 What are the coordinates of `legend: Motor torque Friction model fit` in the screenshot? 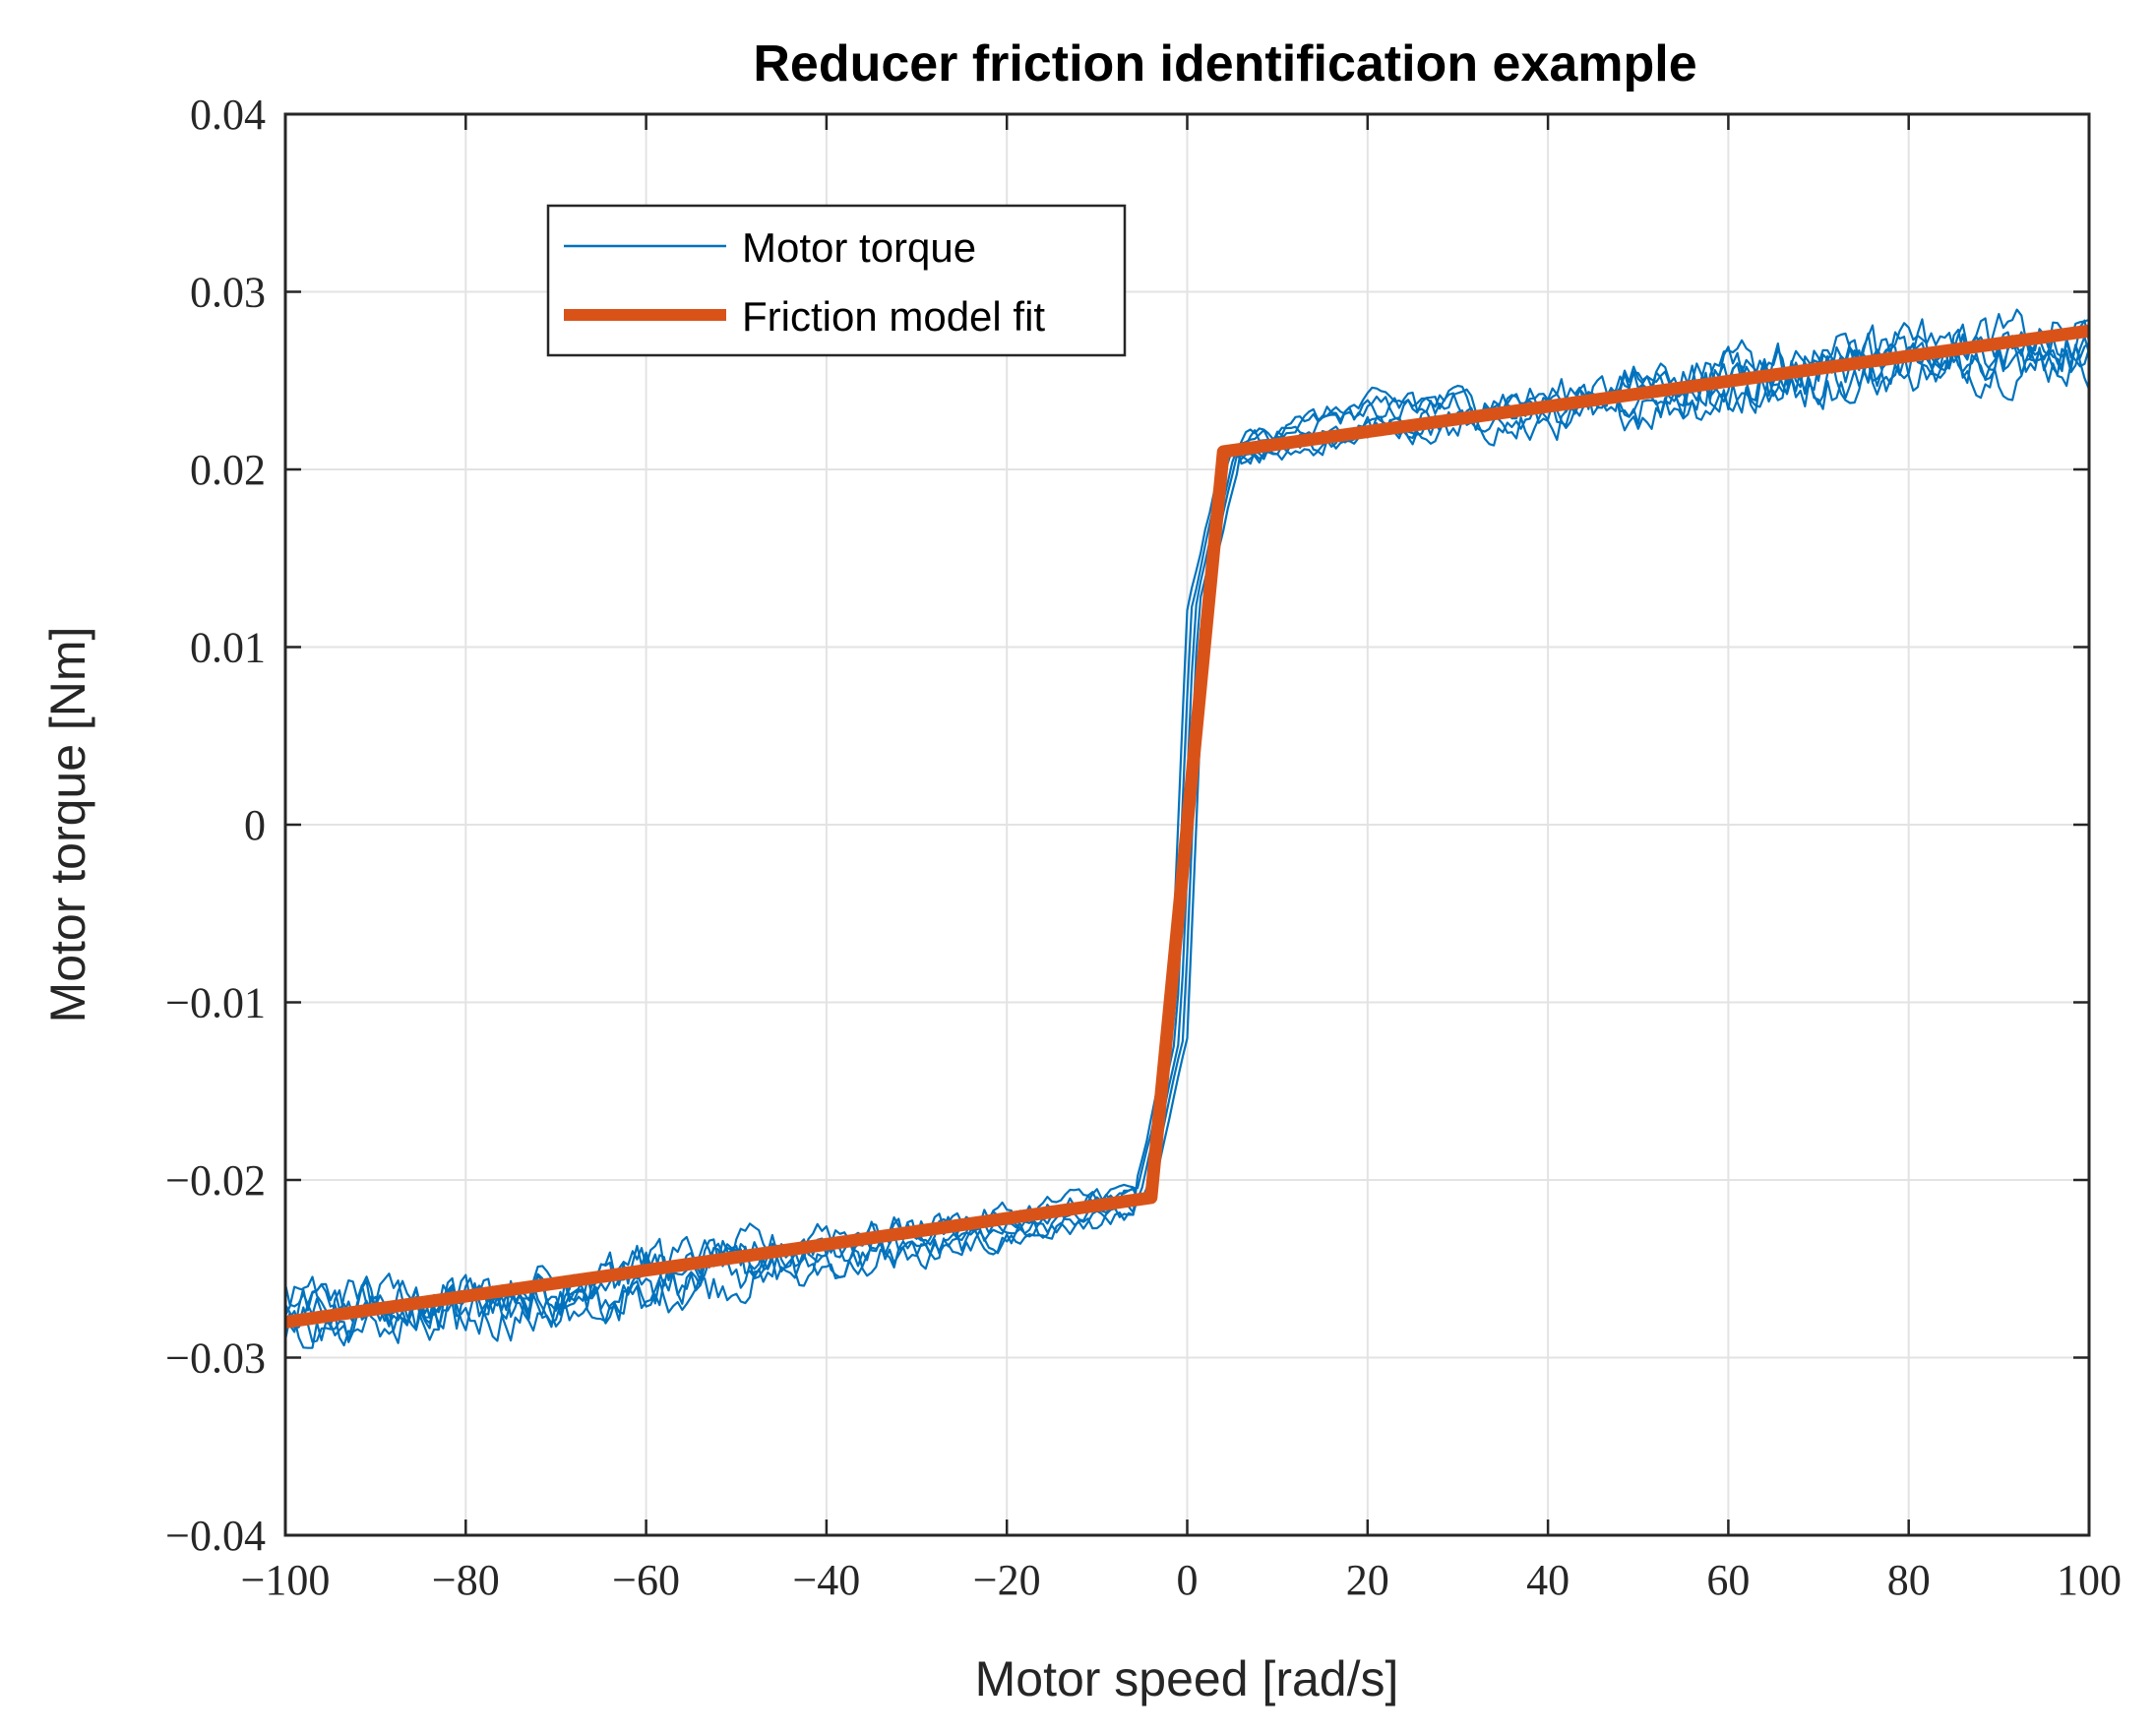 It's located at (836, 280).